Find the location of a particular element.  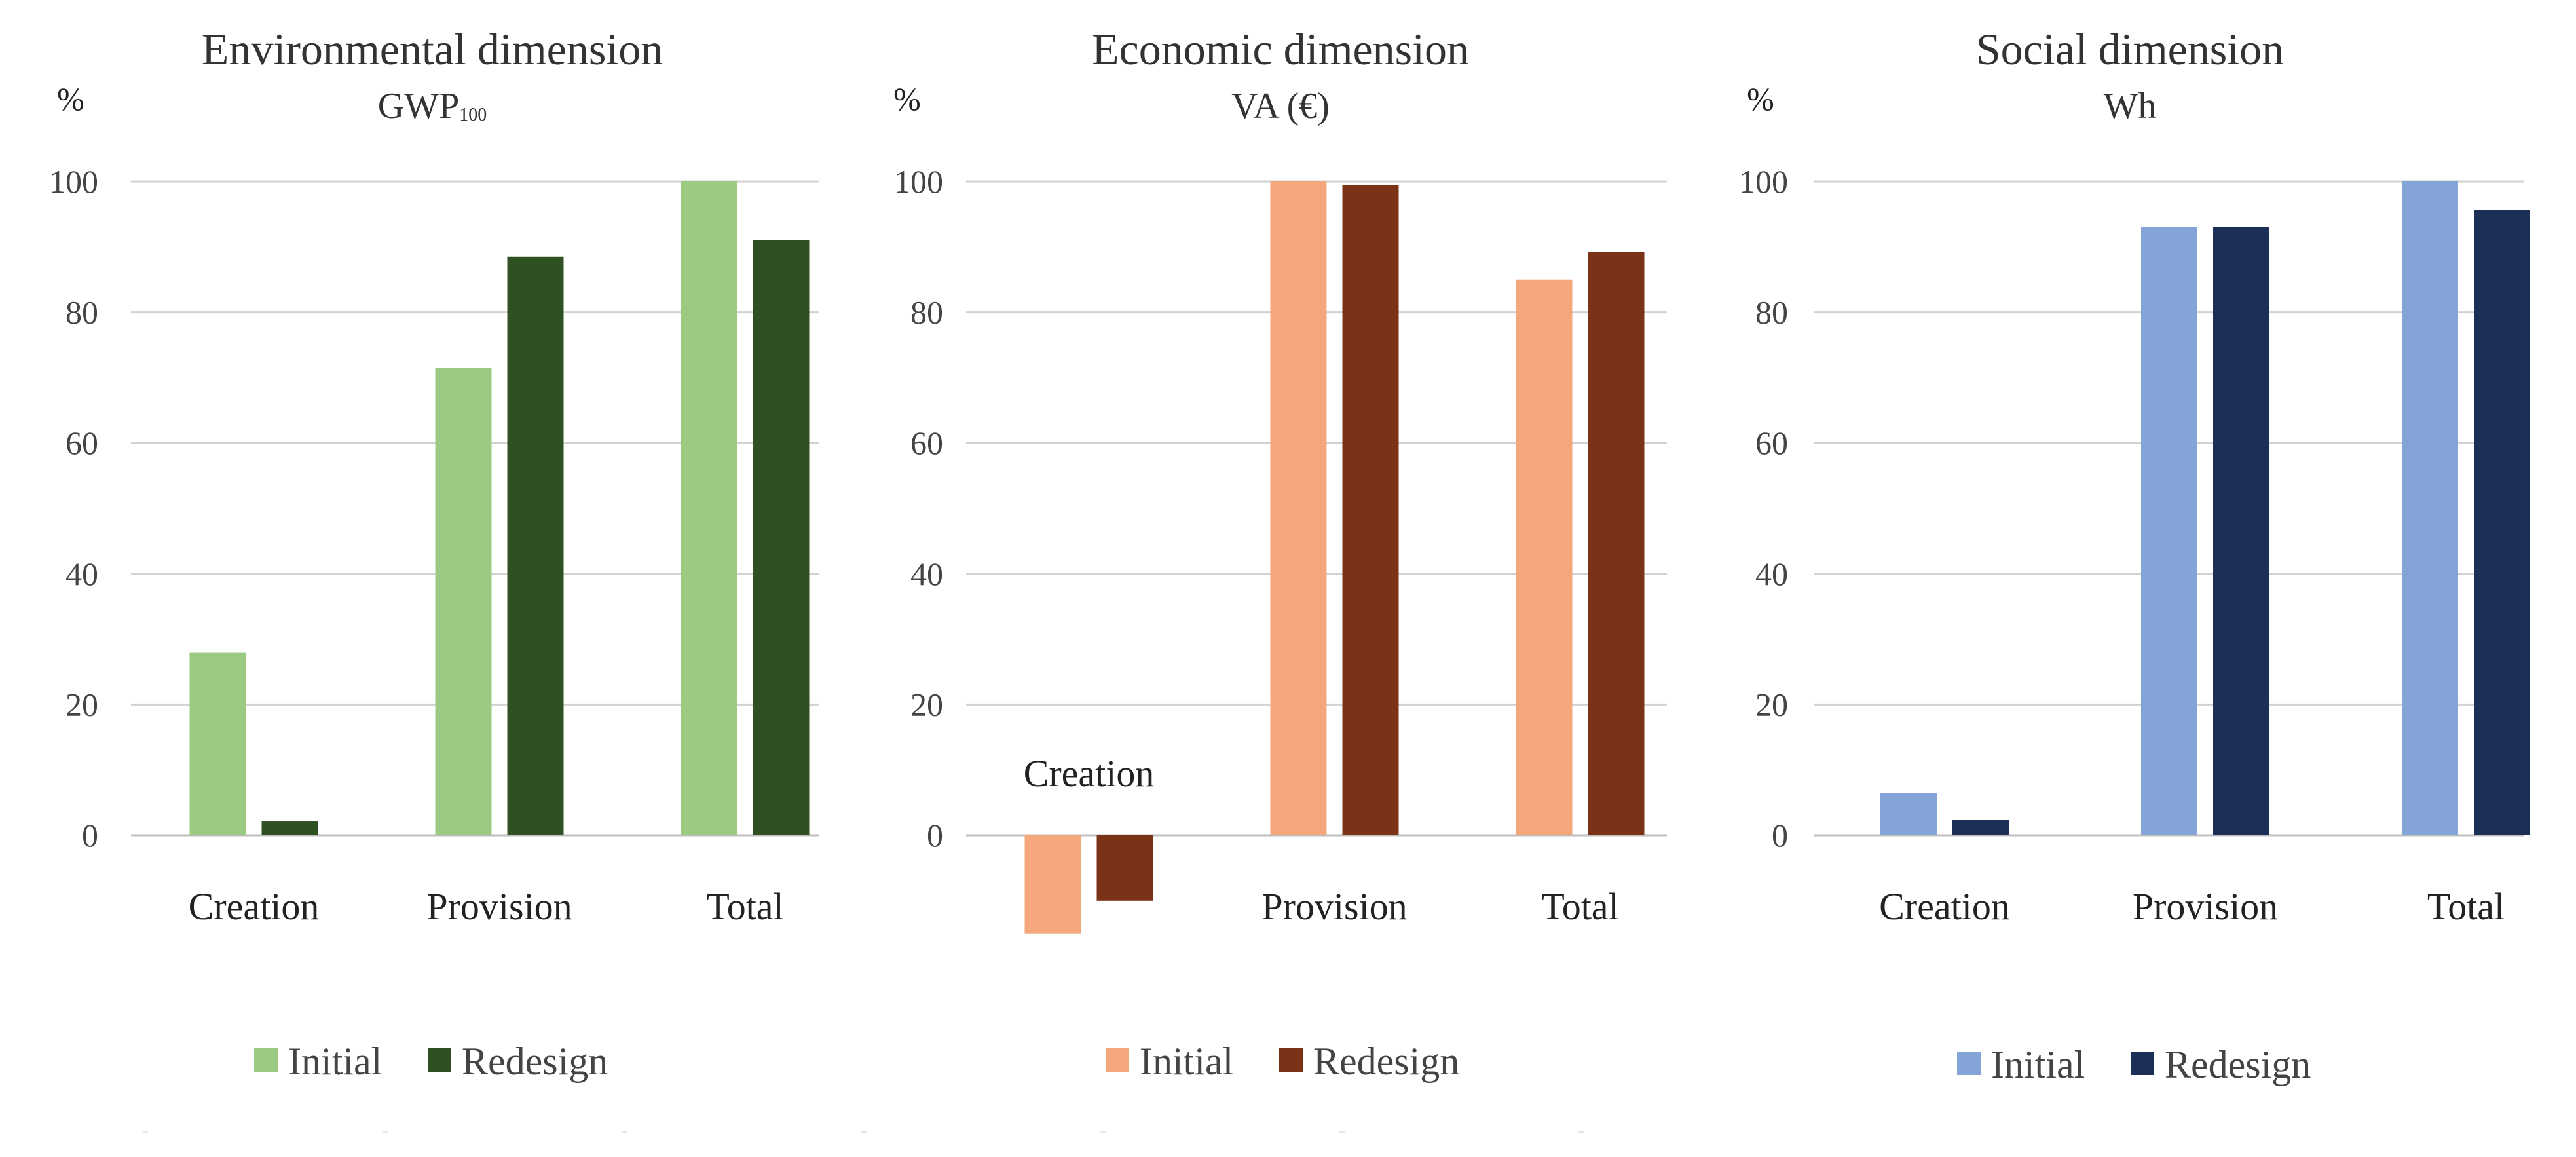

chart-title: Social dimension is located at coordinates (2130, 49).